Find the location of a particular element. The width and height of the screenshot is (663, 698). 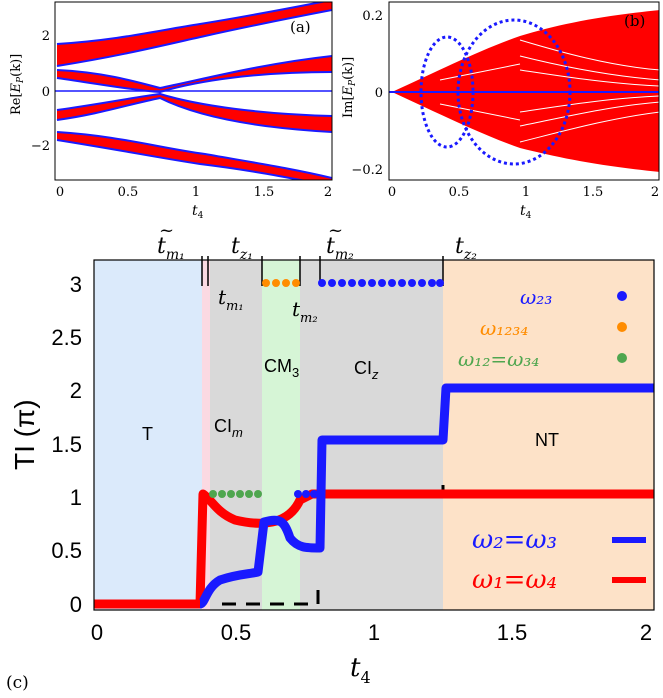

panel-c-xticks: 0 0.5 1 1.5 2 is located at coordinates (371, 632).